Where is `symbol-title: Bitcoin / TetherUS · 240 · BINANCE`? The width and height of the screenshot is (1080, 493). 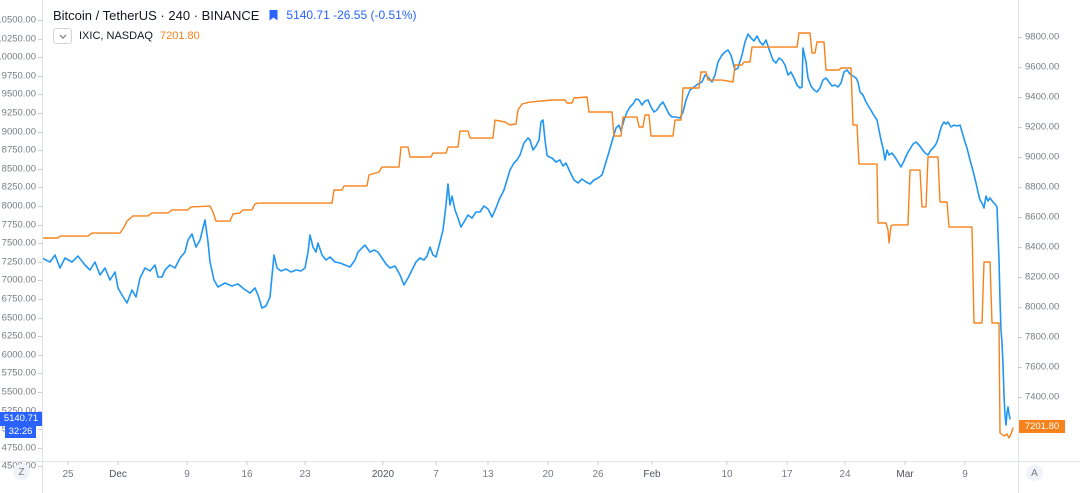
symbol-title: Bitcoin / TetherUS · 240 · BINANCE is located at coordinates (156, 15).